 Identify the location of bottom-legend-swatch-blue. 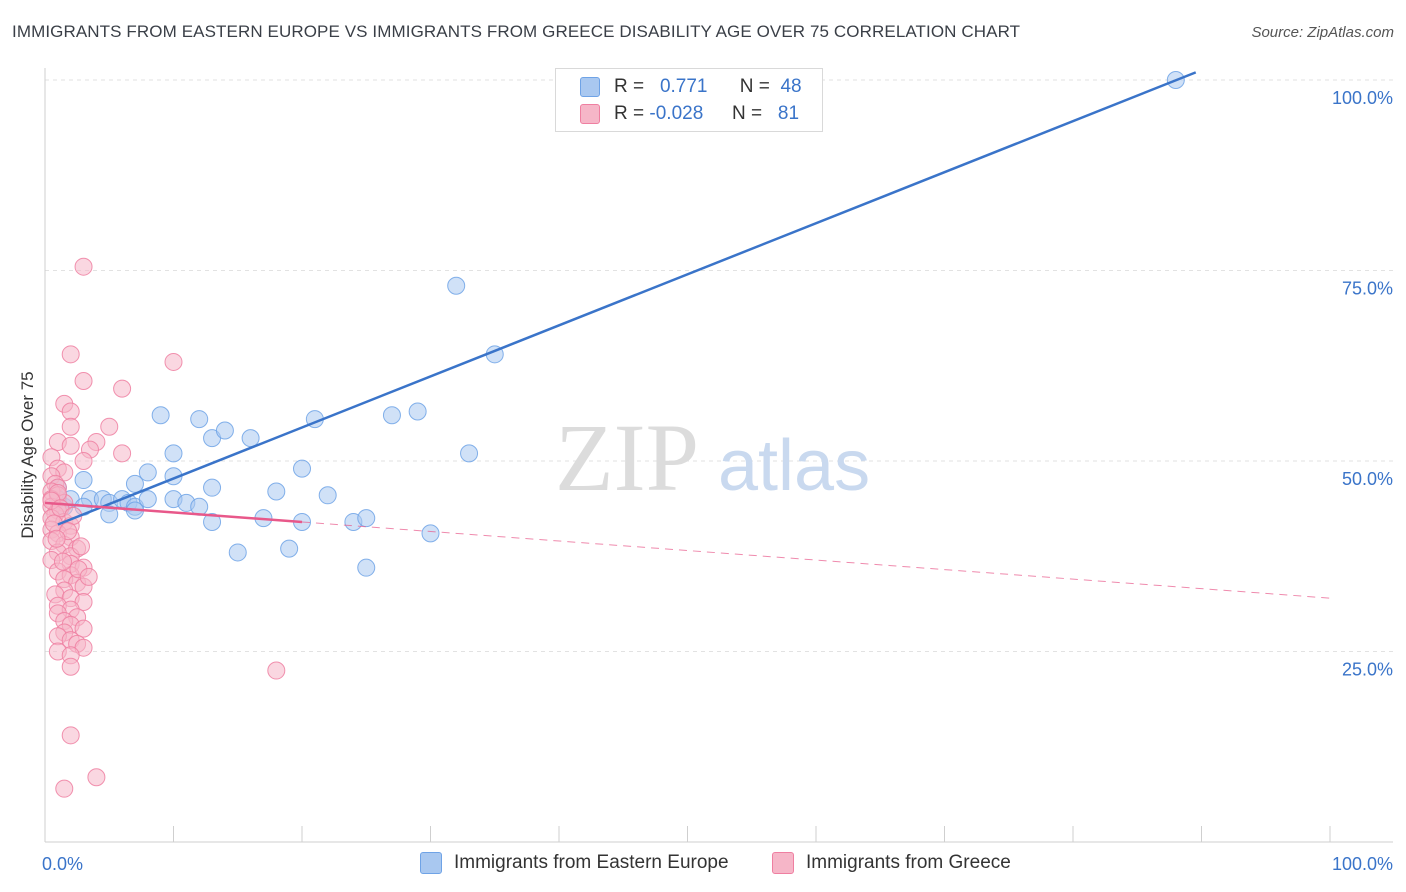
(431, 863).